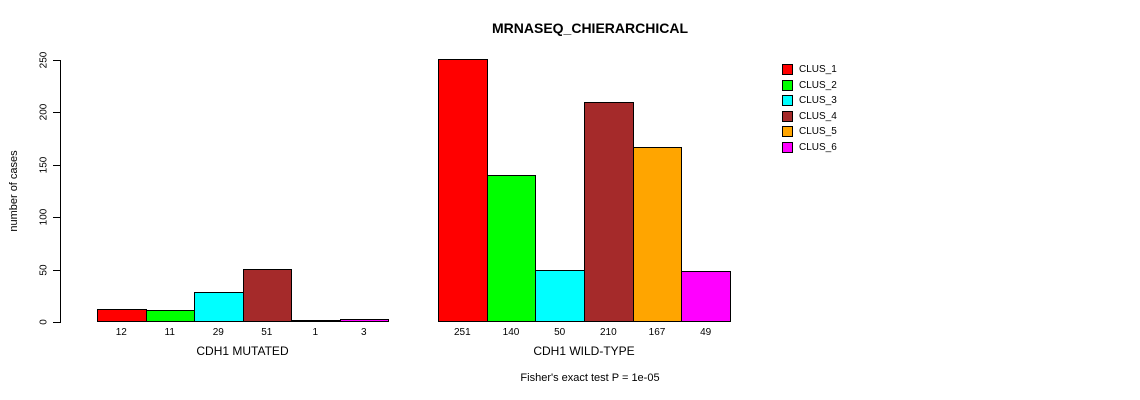 The image size is (1140, 400). I want to click on y-tick-label: 200, so click(44, 112).